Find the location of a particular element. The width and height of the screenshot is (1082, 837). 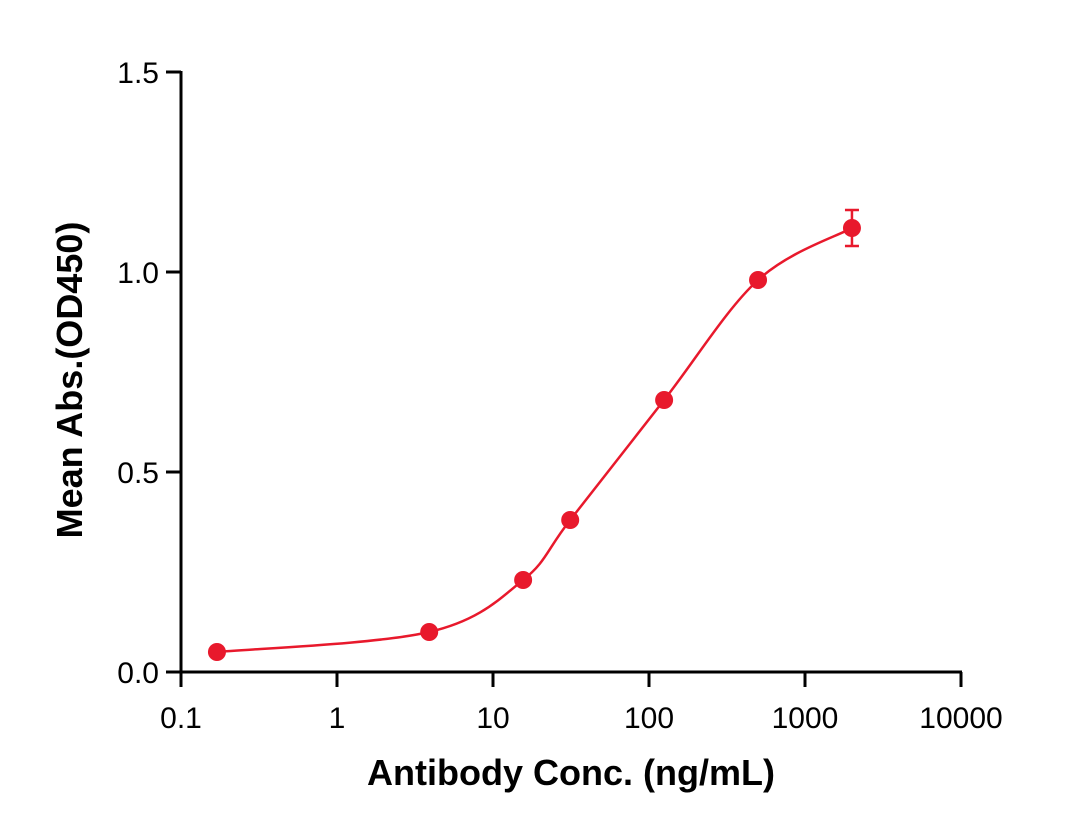

x-tick-label: 0.1 is located at coordinates (181, 718).